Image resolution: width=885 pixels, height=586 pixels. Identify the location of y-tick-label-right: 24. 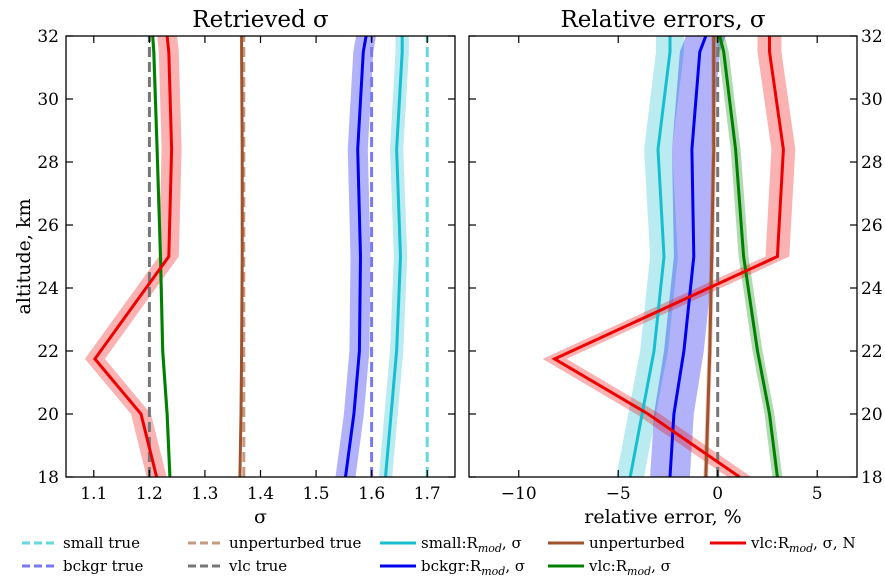
(872, 289).